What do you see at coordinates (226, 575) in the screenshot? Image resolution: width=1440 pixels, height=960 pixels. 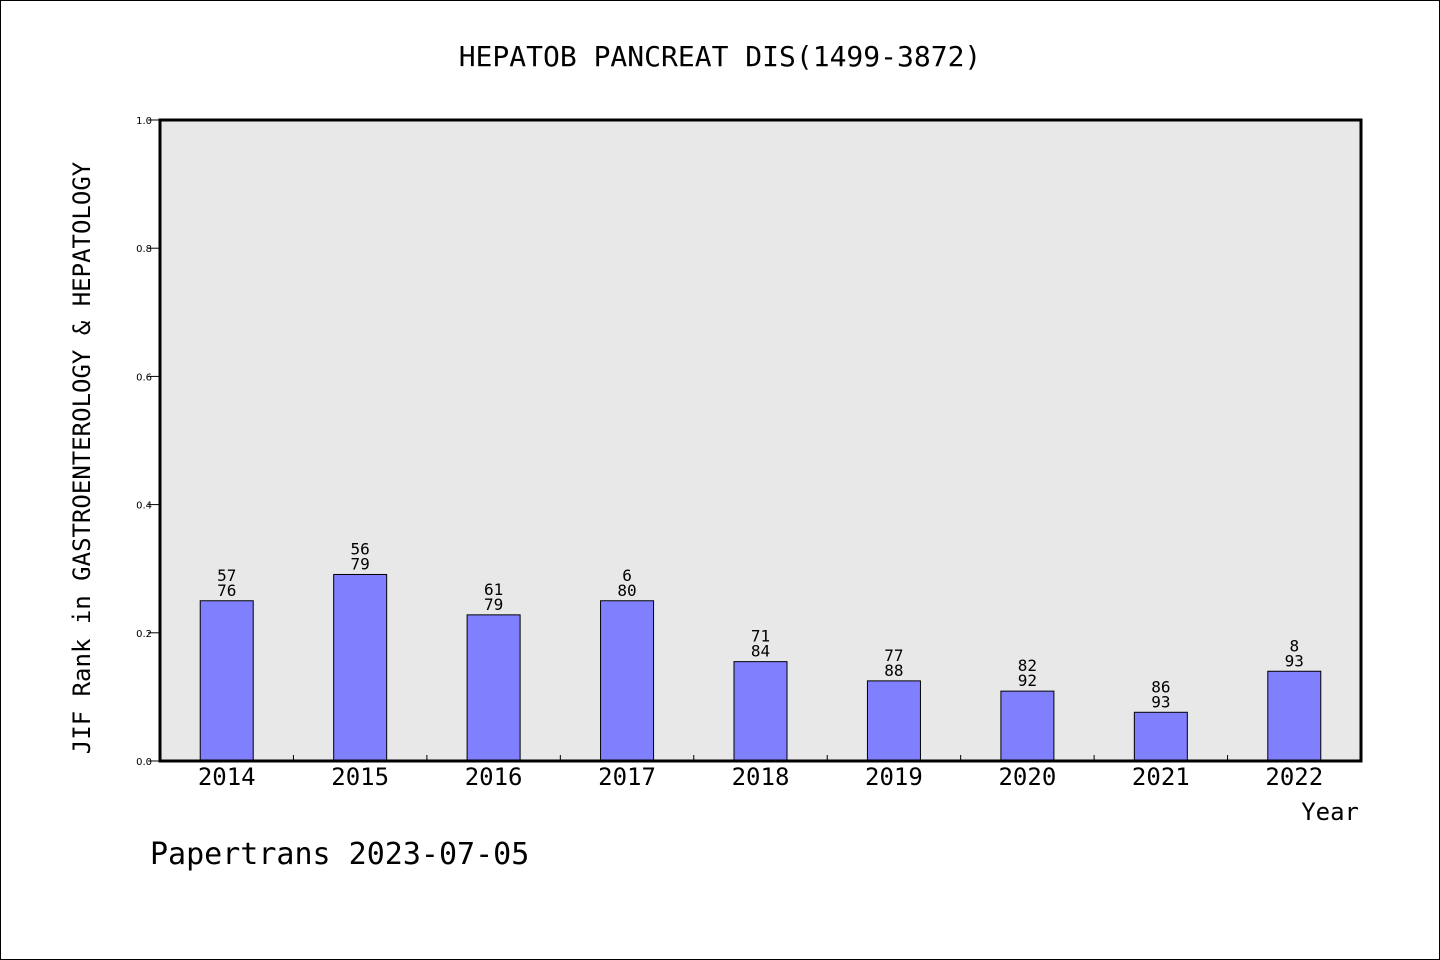 I see `bar-rank-label: 57` at bounding box center [226, 575].